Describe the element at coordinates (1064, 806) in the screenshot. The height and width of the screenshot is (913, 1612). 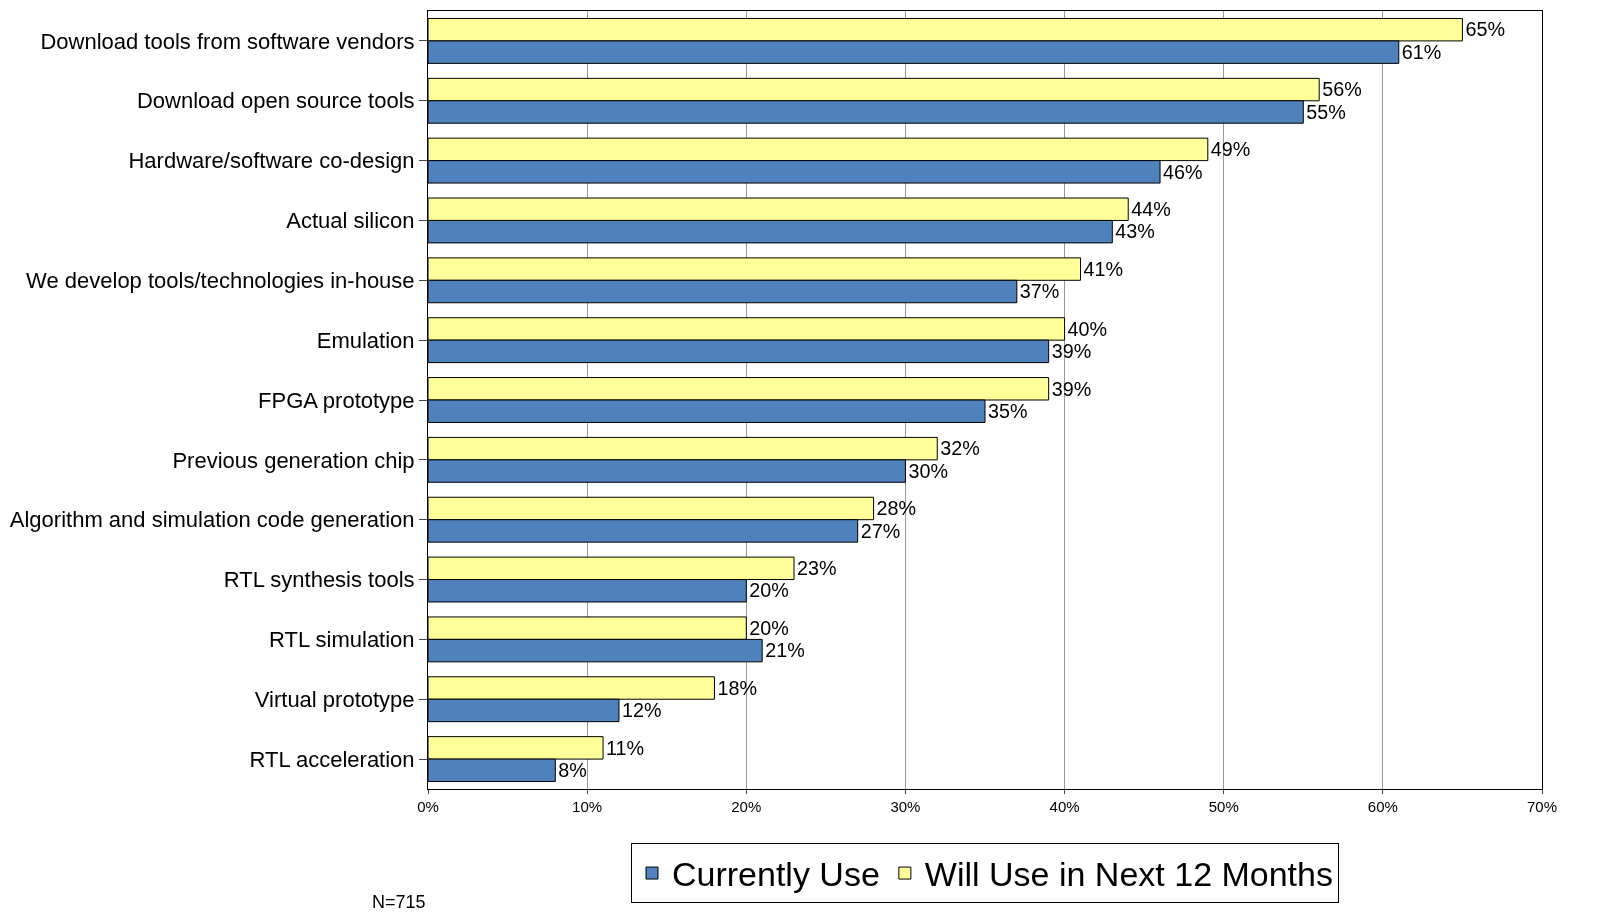
I see `x-tick-label: 40%` at that location.